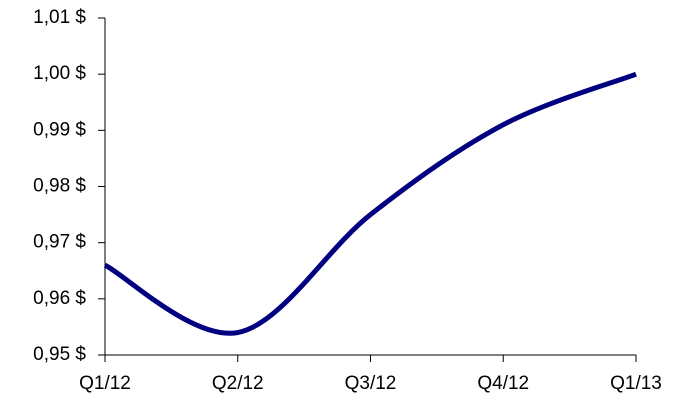 The width and height of the screenshot is (674, 409). I want to click on x-tick-label: Q1/13, so click(636, 383).